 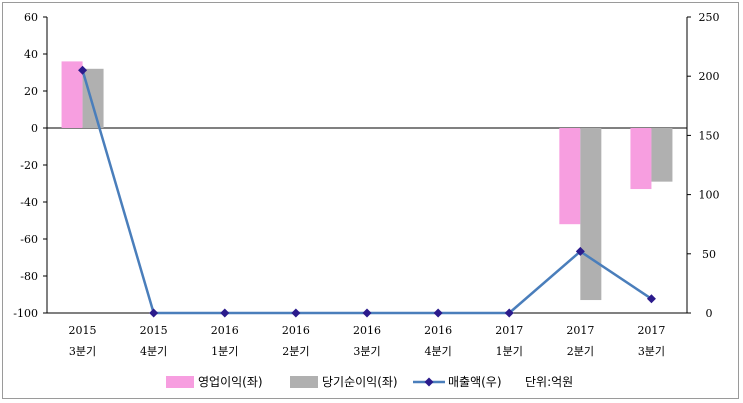 I want to click on y-left-tick-label: -80, so click(x=29, y=276).